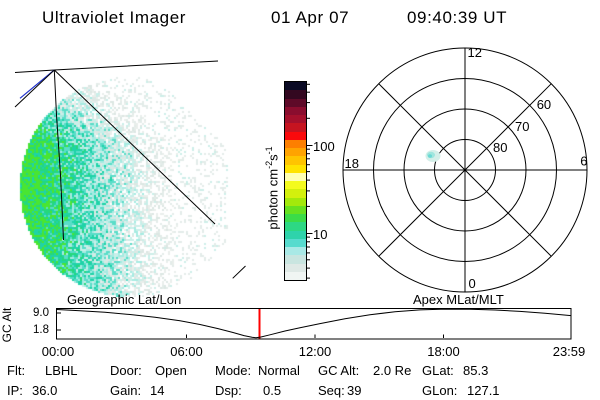  I want to click on status-label: Seq:, so click(331, 390).